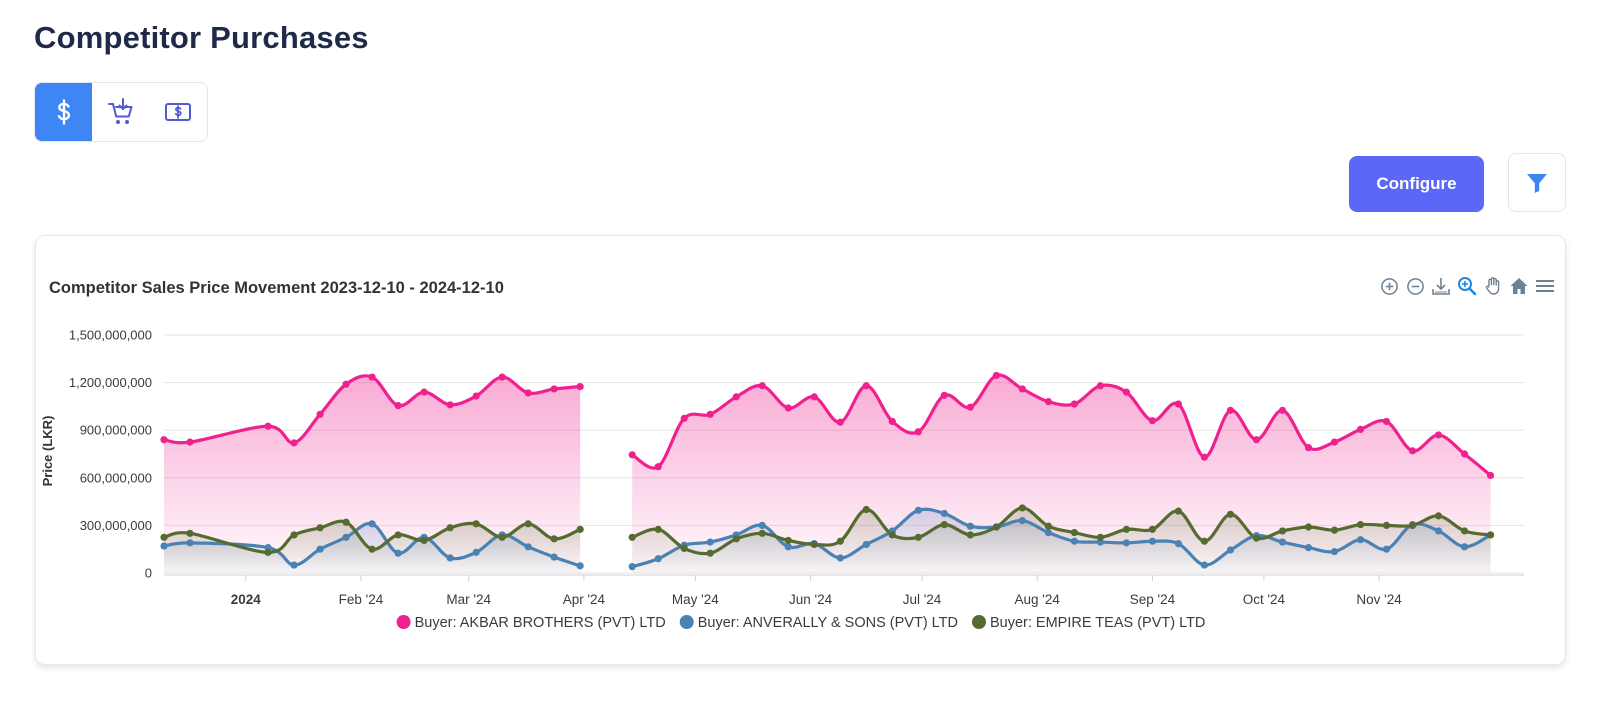 This screenshot has width=1600, height=709. Describe the element at coordinates (1519, 286) in the screenshot. I see `reset-zoom-button` at that location.